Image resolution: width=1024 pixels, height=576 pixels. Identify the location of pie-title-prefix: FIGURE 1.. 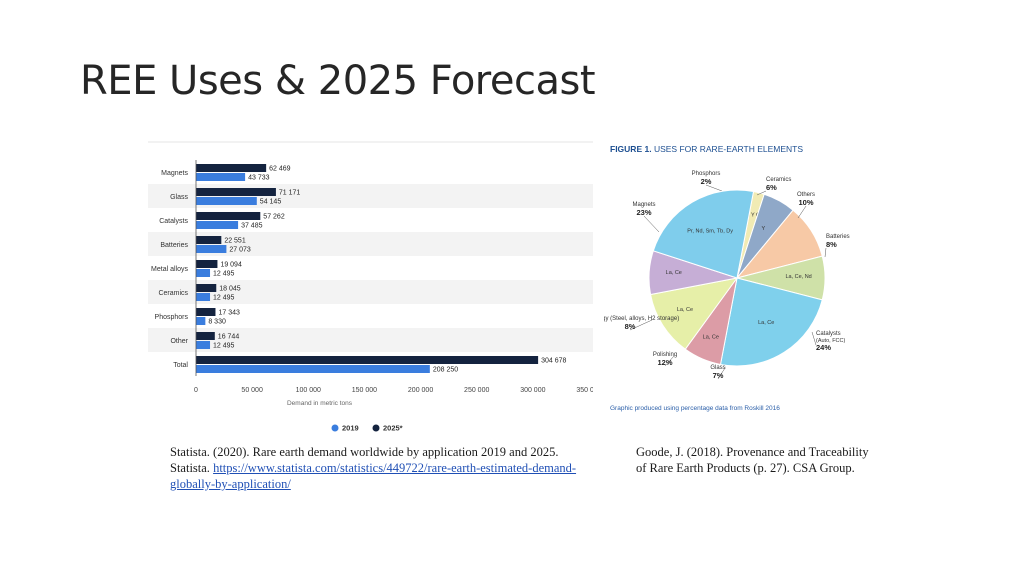
(632, 149).